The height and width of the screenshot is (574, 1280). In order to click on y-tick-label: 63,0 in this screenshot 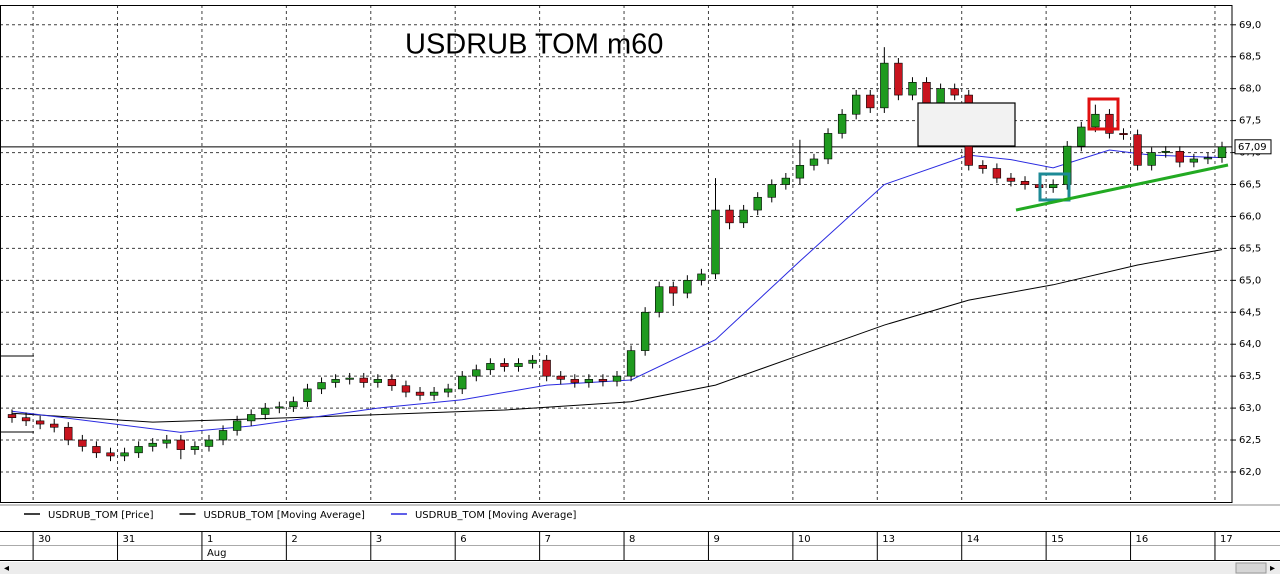, I will do `click(1250, 408)`.